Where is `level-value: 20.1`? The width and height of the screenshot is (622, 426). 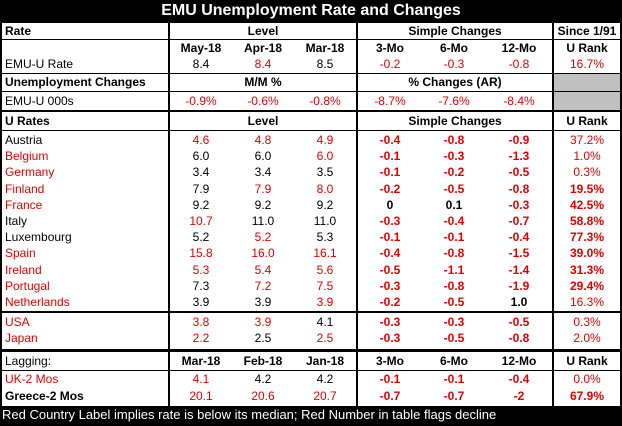
level-value: 20.1 is located at coordinates (201, 396).